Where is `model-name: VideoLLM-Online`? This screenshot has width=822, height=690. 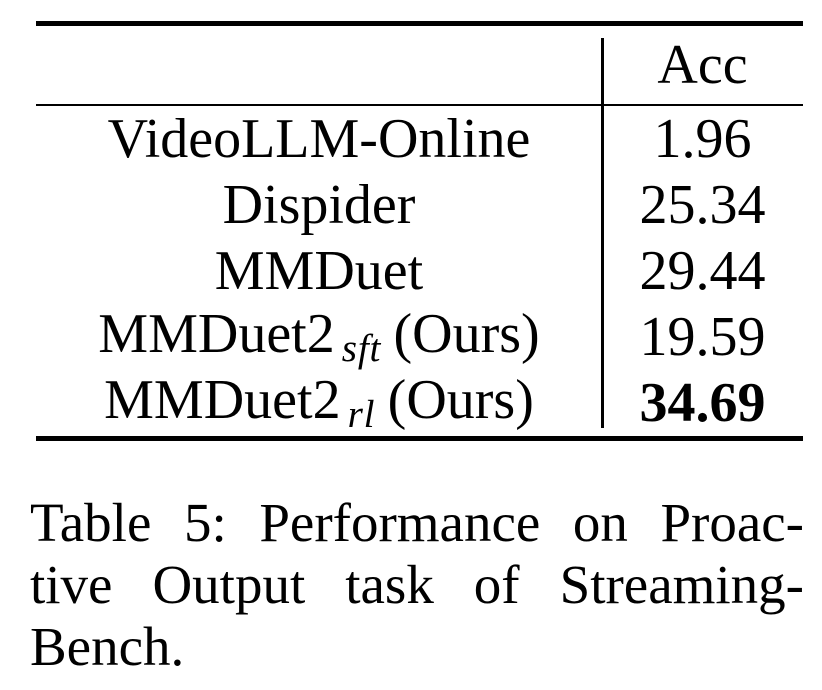
model-name: VideoLLM-Online is located at coordinates (319, 139).